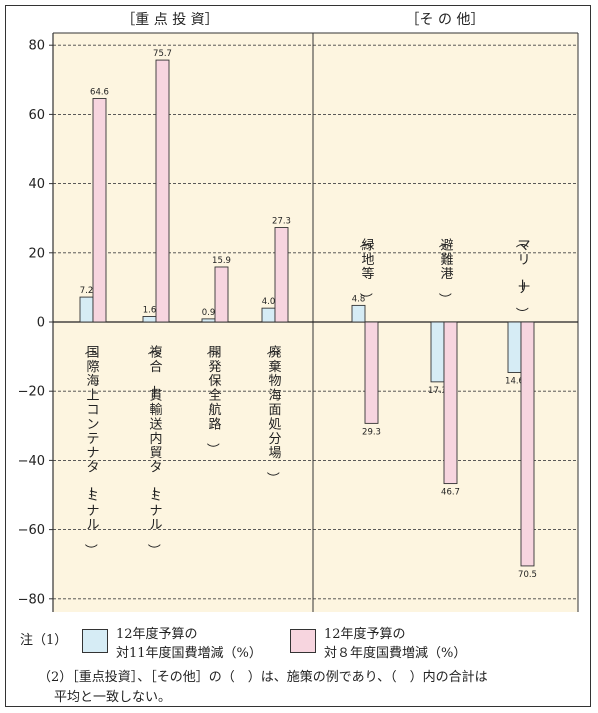 The height and width of the screenshot is (713, 598). I want to click on section-label: ［そ の 他］, so click(445, 20).